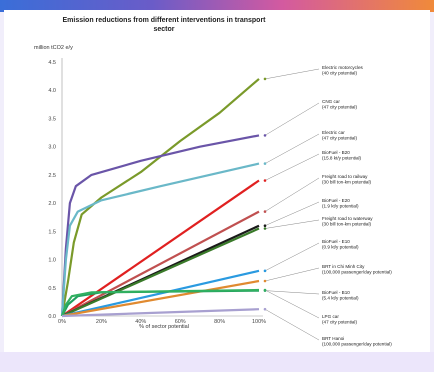  What do you see at coordinates (52, 289) in the screenshot?
I see `y-tick-label: 0.5` at bounding box center [52, 289].